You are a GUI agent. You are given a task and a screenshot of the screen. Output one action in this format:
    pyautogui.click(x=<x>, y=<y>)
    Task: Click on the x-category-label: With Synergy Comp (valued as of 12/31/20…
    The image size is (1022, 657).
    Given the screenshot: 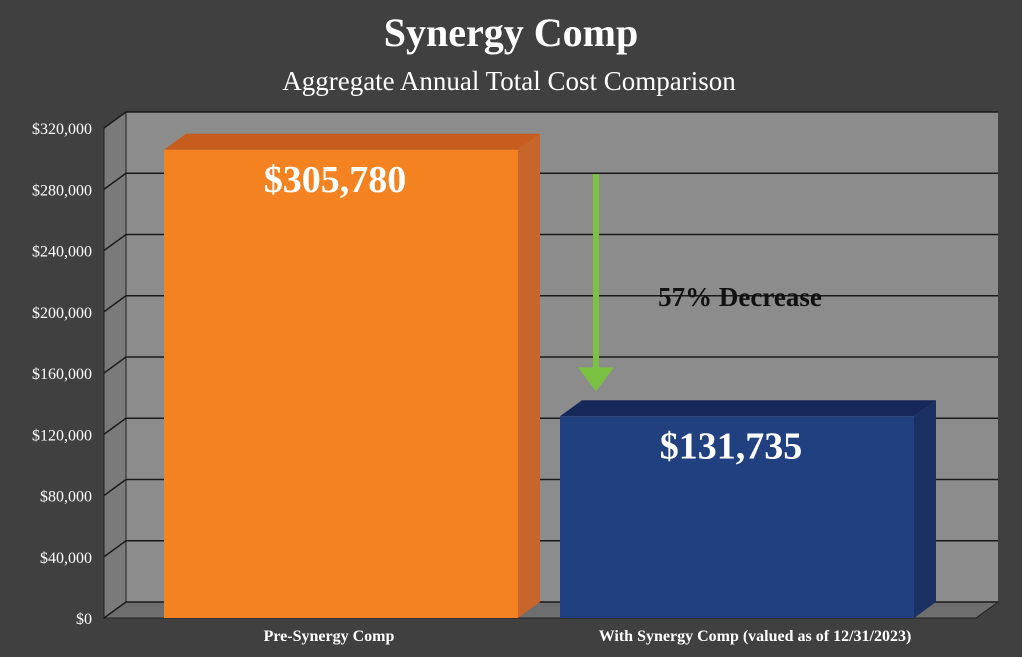 What is the action you would take?
    pyautogui.click(x=755, y=636)
    